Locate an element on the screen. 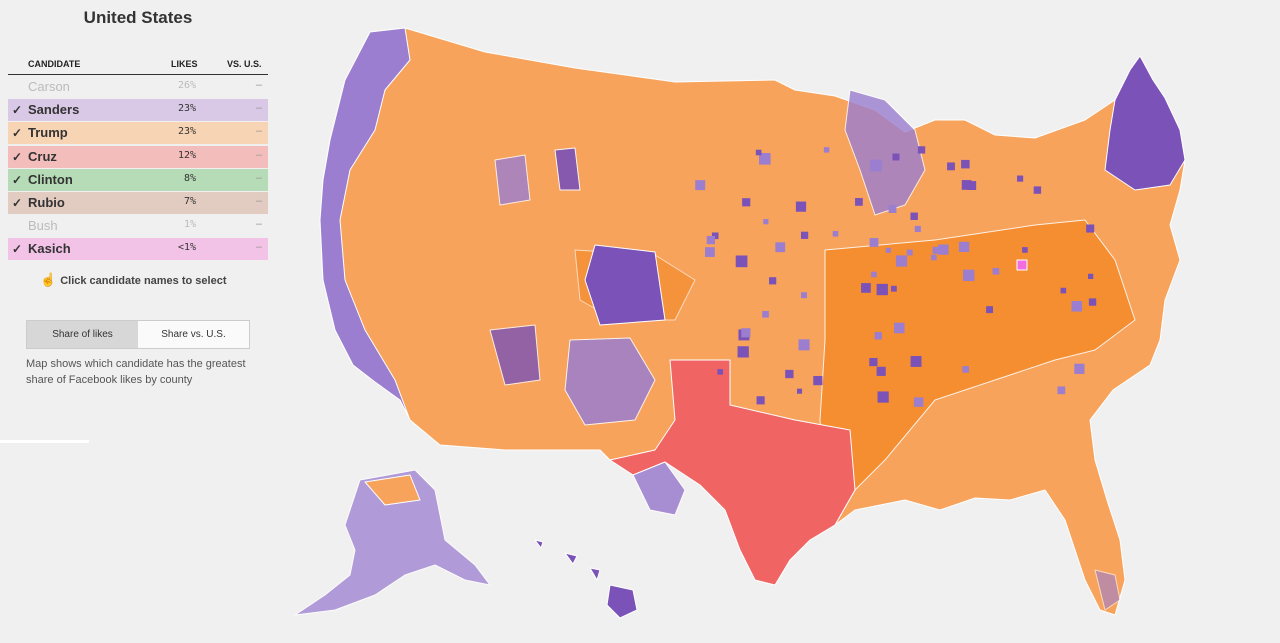  candidate-row-kasich: ✓ Kasich <1% – is located at coordinates (138, 249).